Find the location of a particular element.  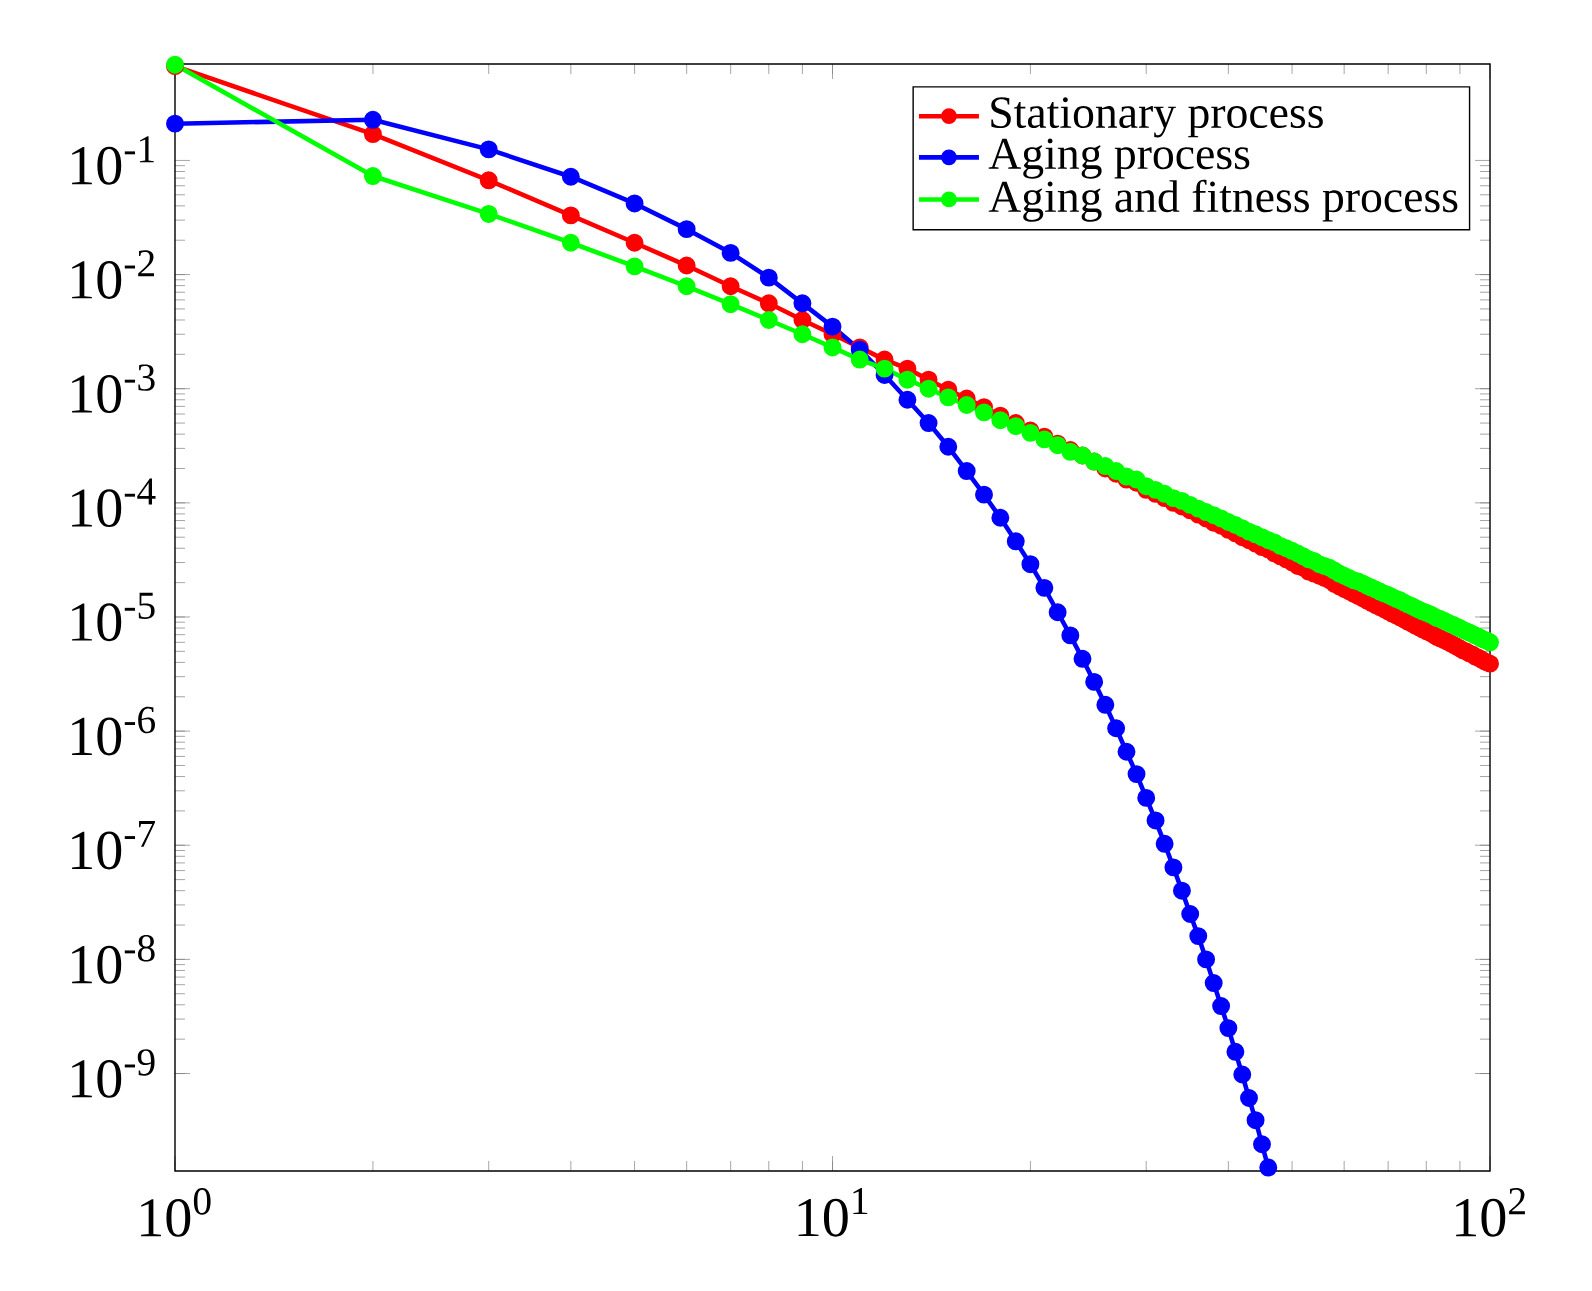

legend-label: Aging and fitness process is located at coordinates (1223, 200).